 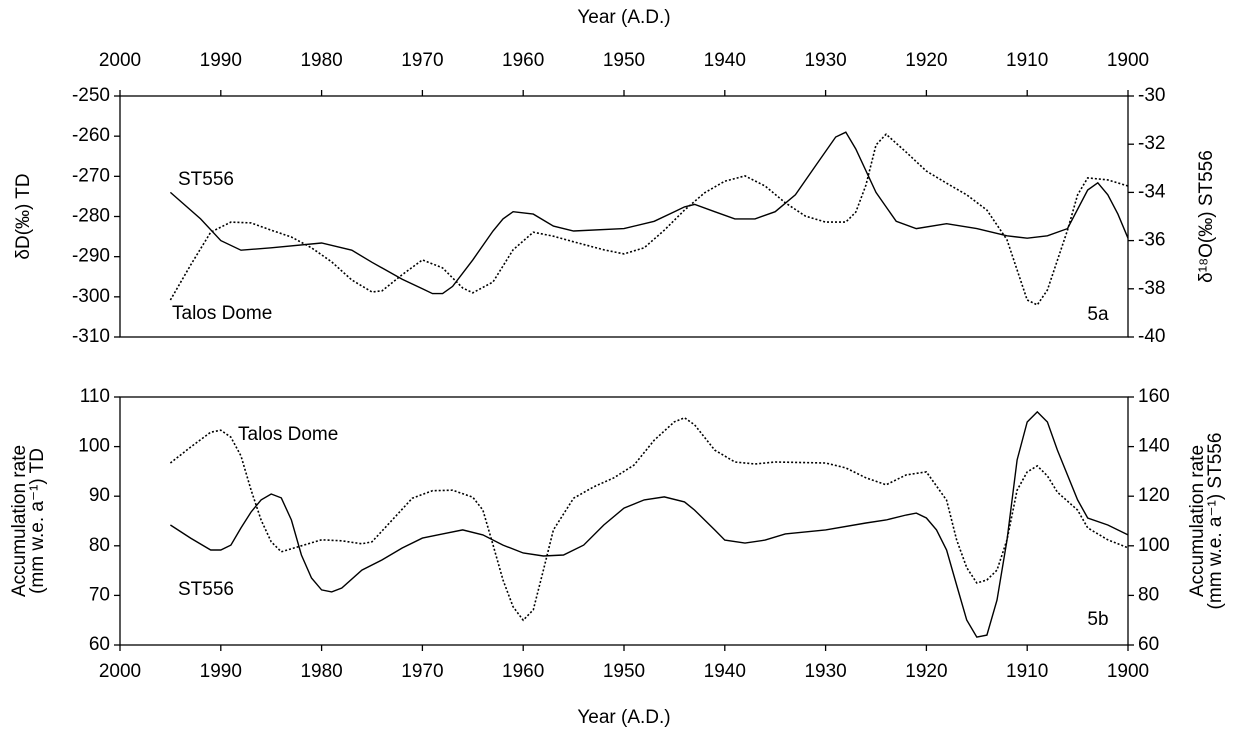 I want to click on y-tick-label: -250, so click(x=91, y=95).